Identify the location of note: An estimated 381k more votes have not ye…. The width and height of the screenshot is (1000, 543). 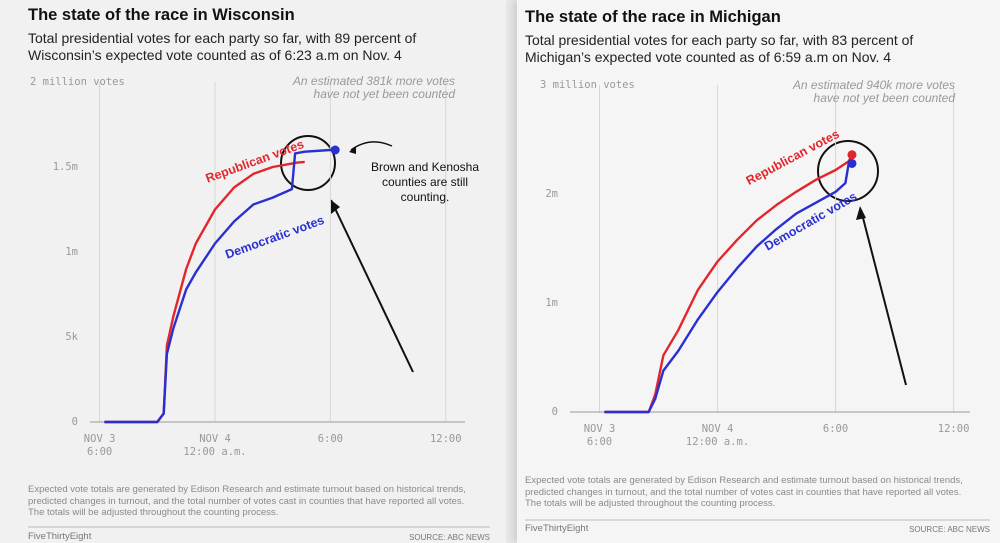
(373, 87).